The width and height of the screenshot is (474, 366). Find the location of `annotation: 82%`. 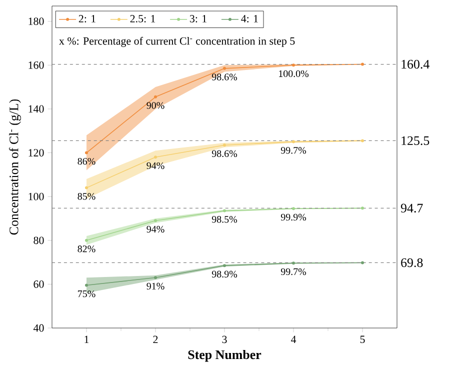

annotation: 82% is located at coordinates (87, 249).